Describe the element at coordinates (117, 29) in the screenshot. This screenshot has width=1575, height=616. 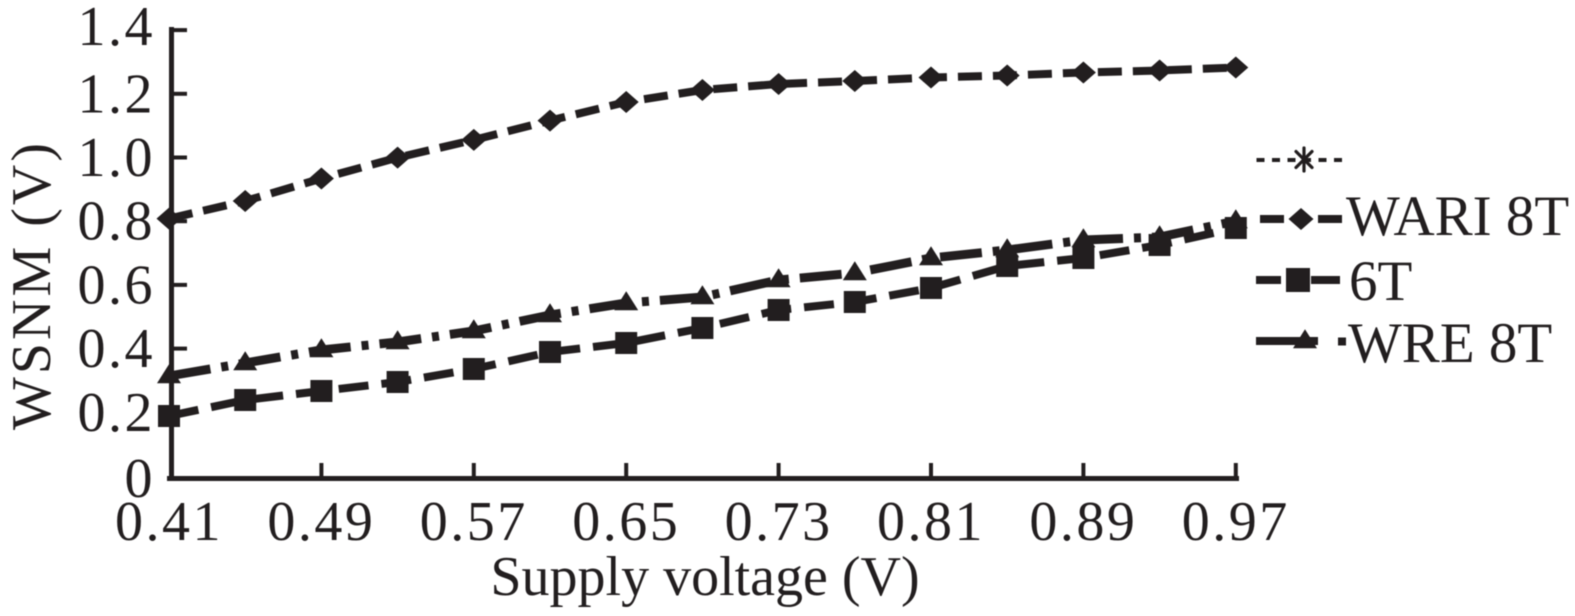
I see `svg-text: 1.4` at that location.